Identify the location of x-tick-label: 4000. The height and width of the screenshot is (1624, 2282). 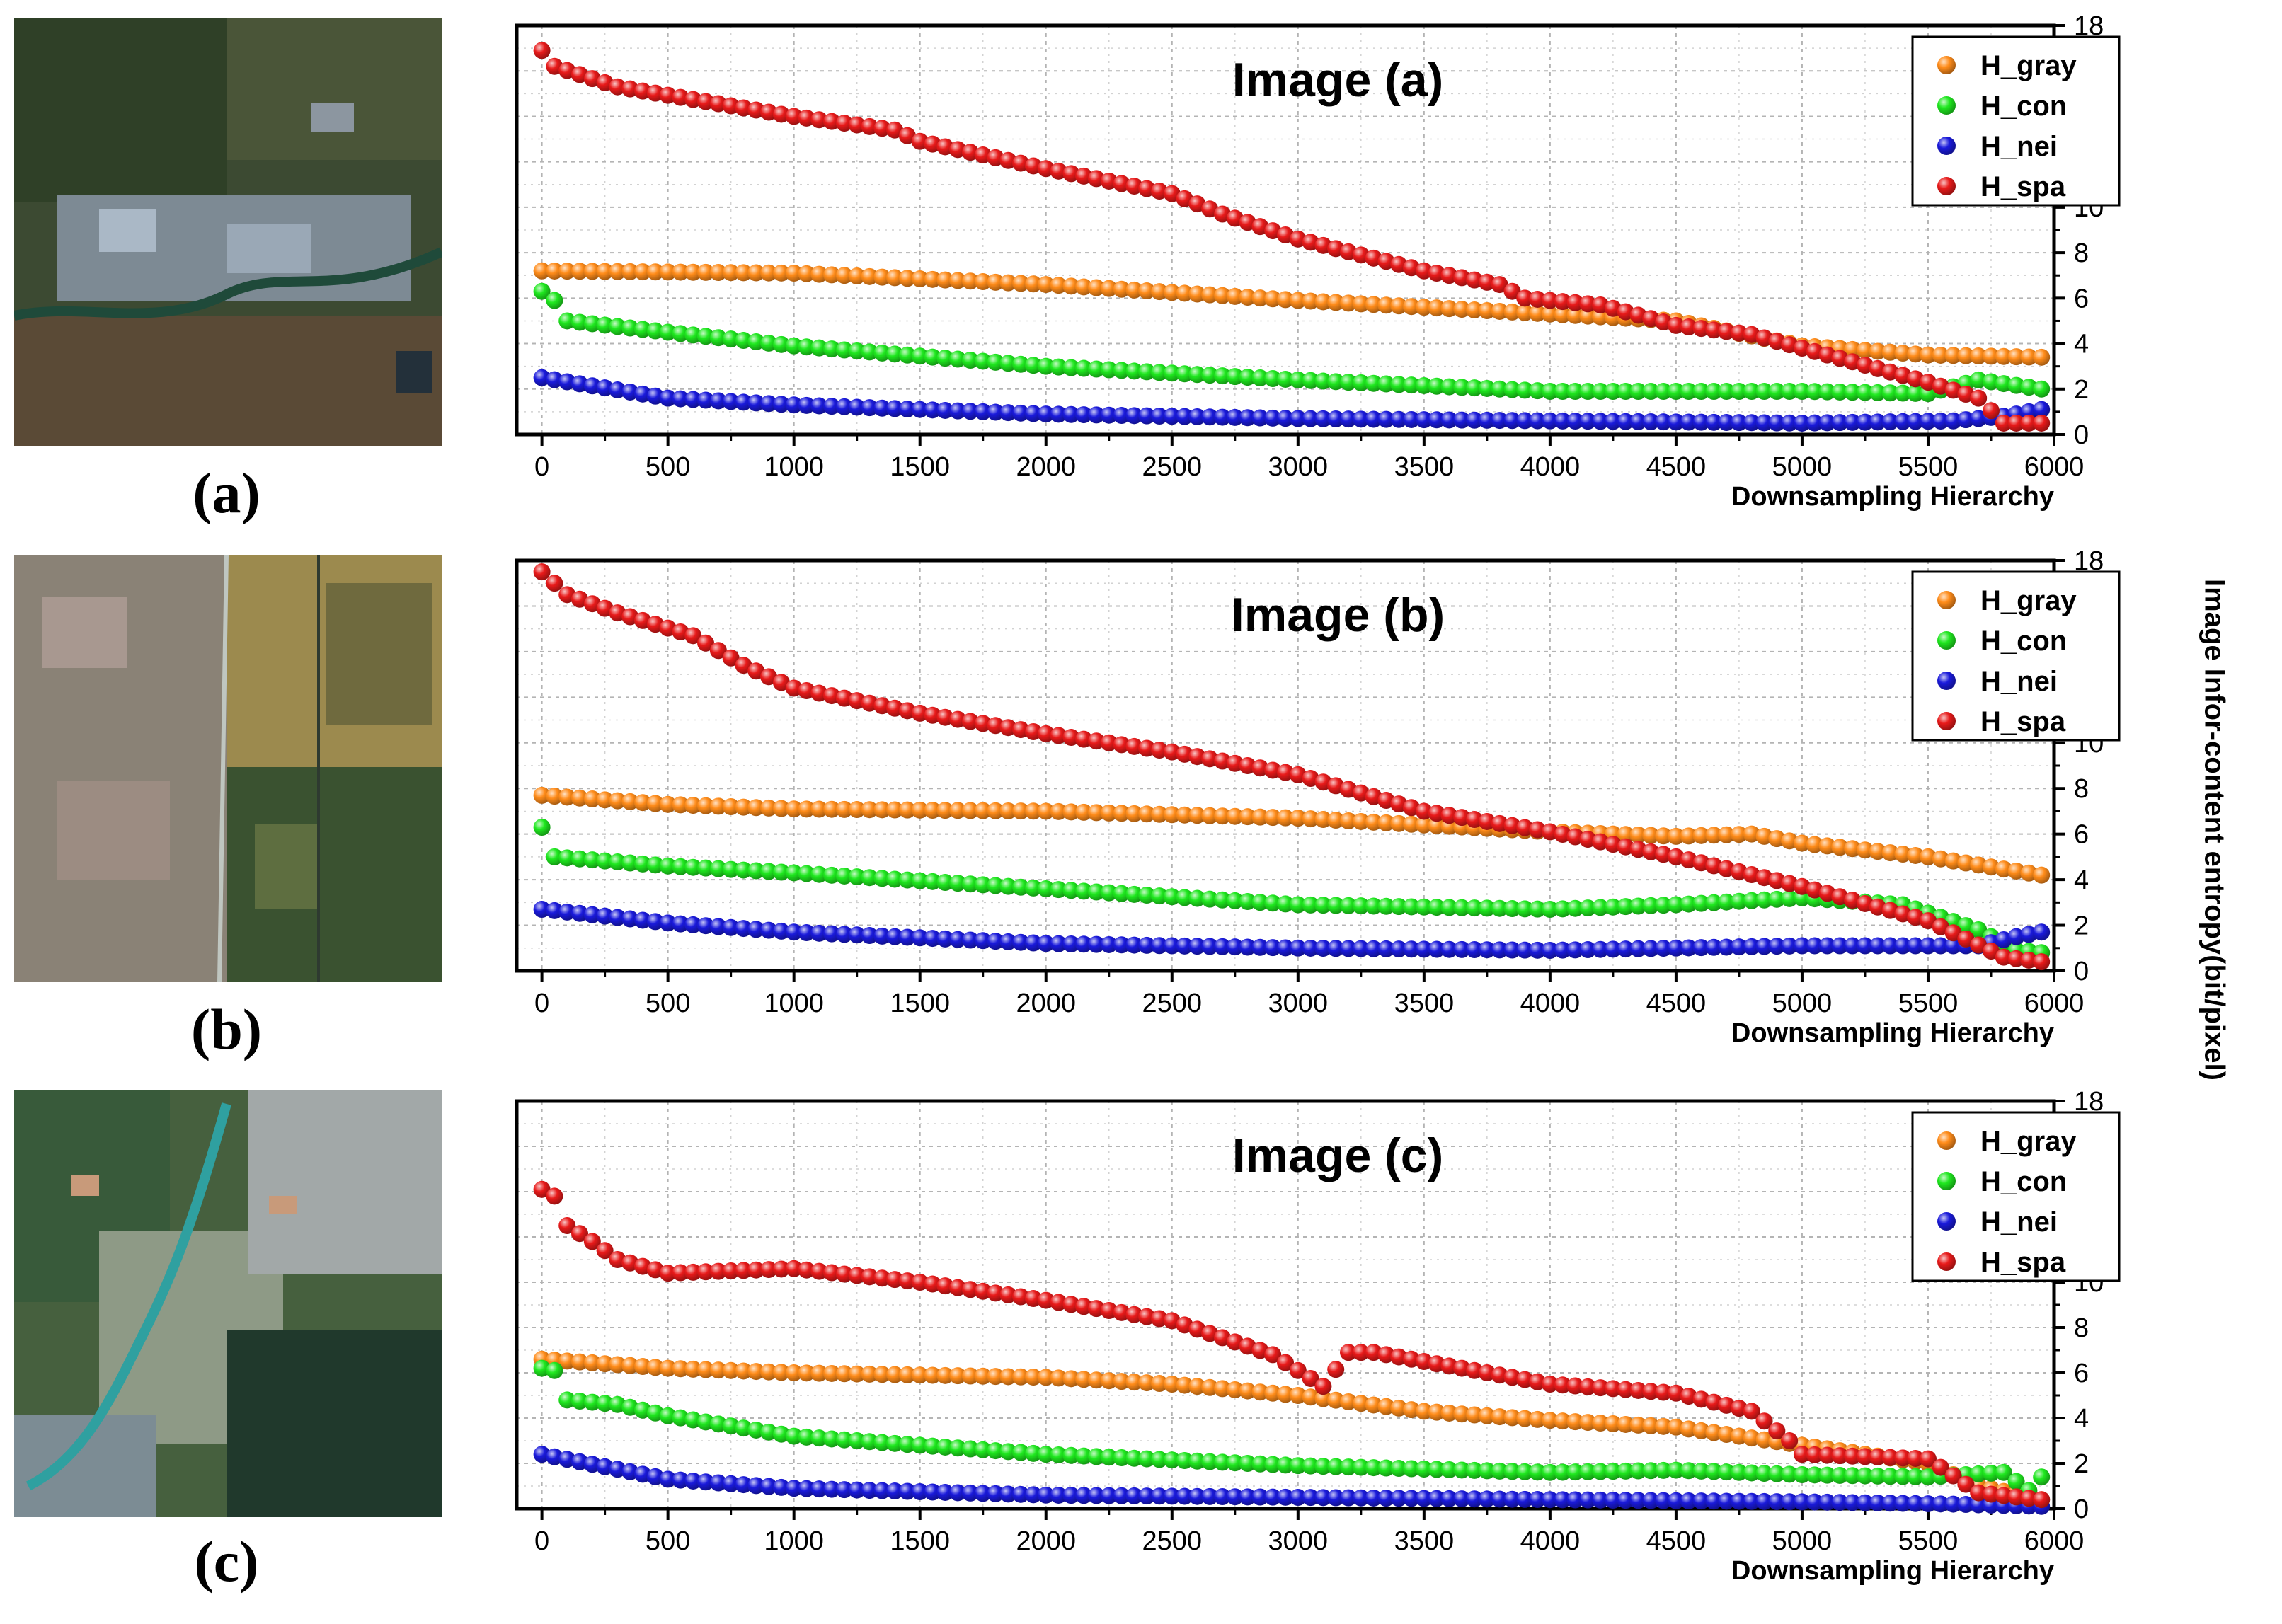
(1550, 1003).